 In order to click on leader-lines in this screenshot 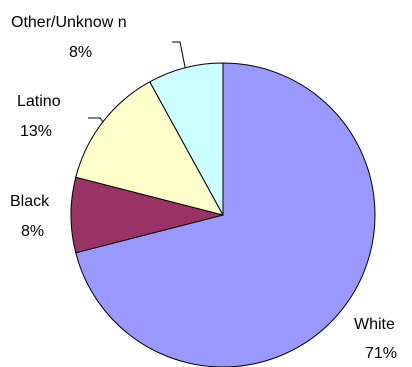, I will do `click(137, 82)`.